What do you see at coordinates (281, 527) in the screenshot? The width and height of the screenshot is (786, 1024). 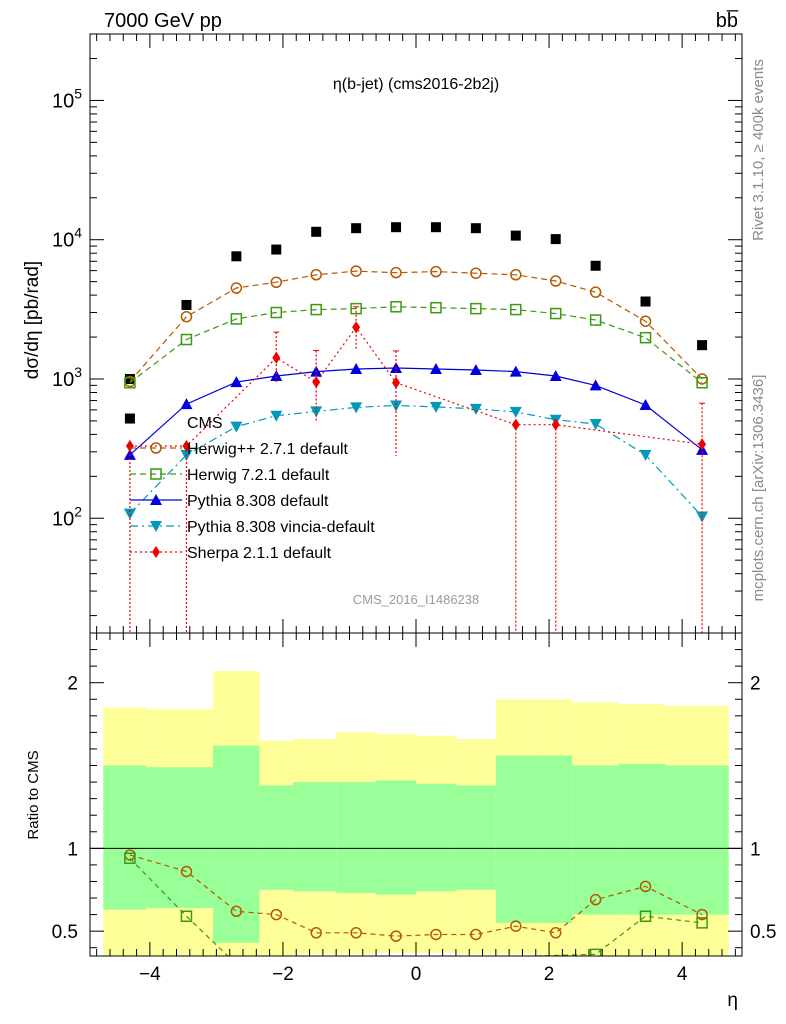 I see `legend-label: Pythia 8.308 vincia-default` at bounding box center [281, 527].